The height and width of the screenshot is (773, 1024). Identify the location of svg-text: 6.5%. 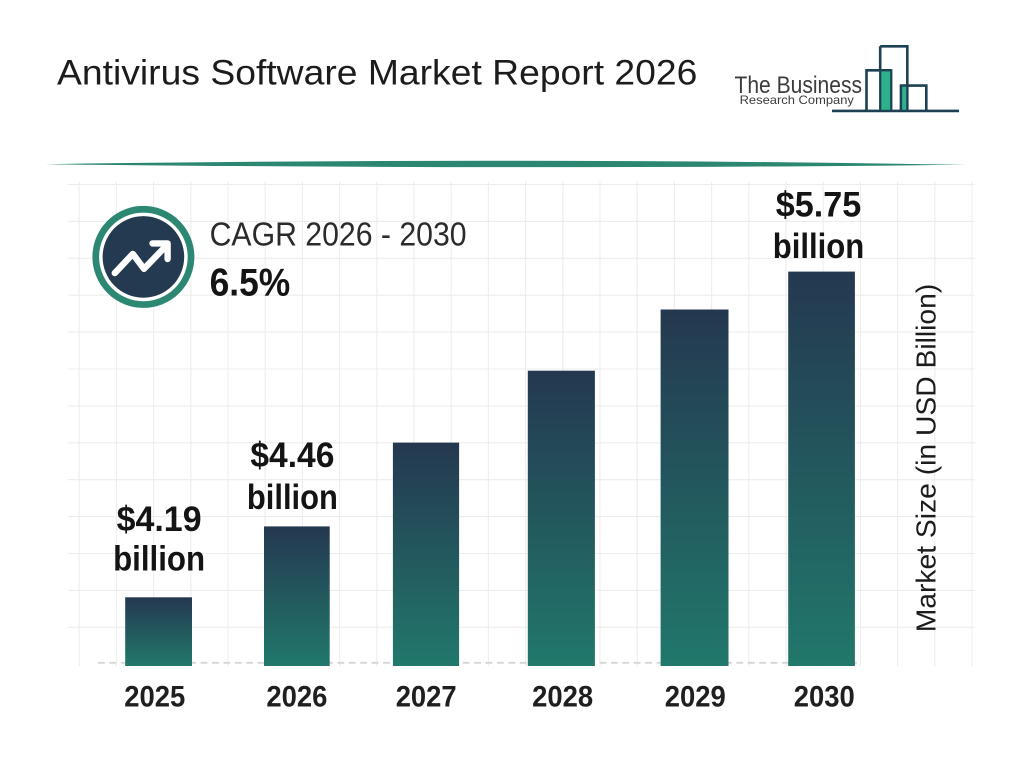
(250, 282).